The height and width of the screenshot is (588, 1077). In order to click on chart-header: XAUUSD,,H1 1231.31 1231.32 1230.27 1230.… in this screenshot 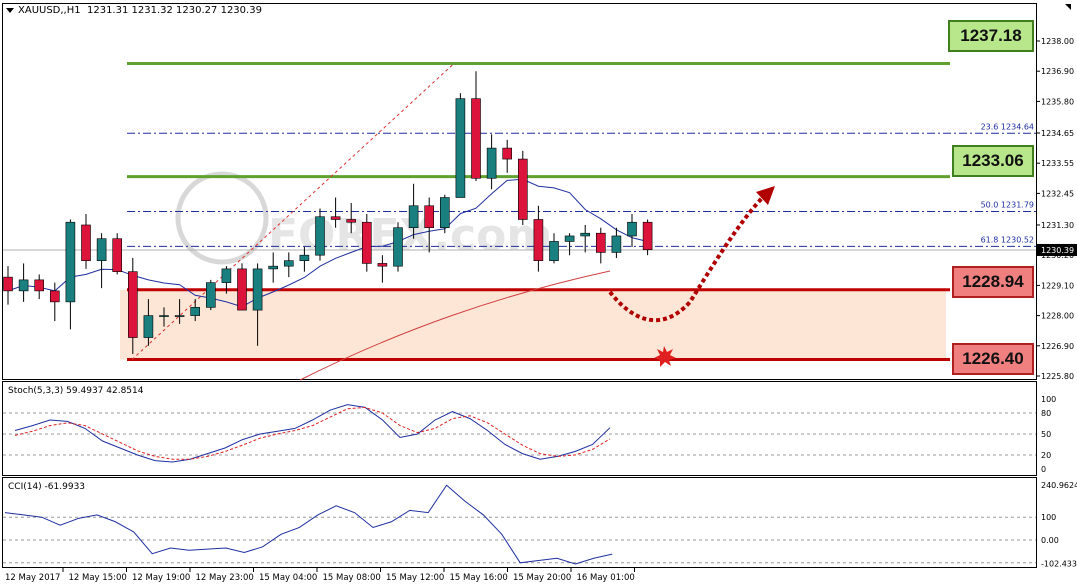, I will do `click(134, 10)`.